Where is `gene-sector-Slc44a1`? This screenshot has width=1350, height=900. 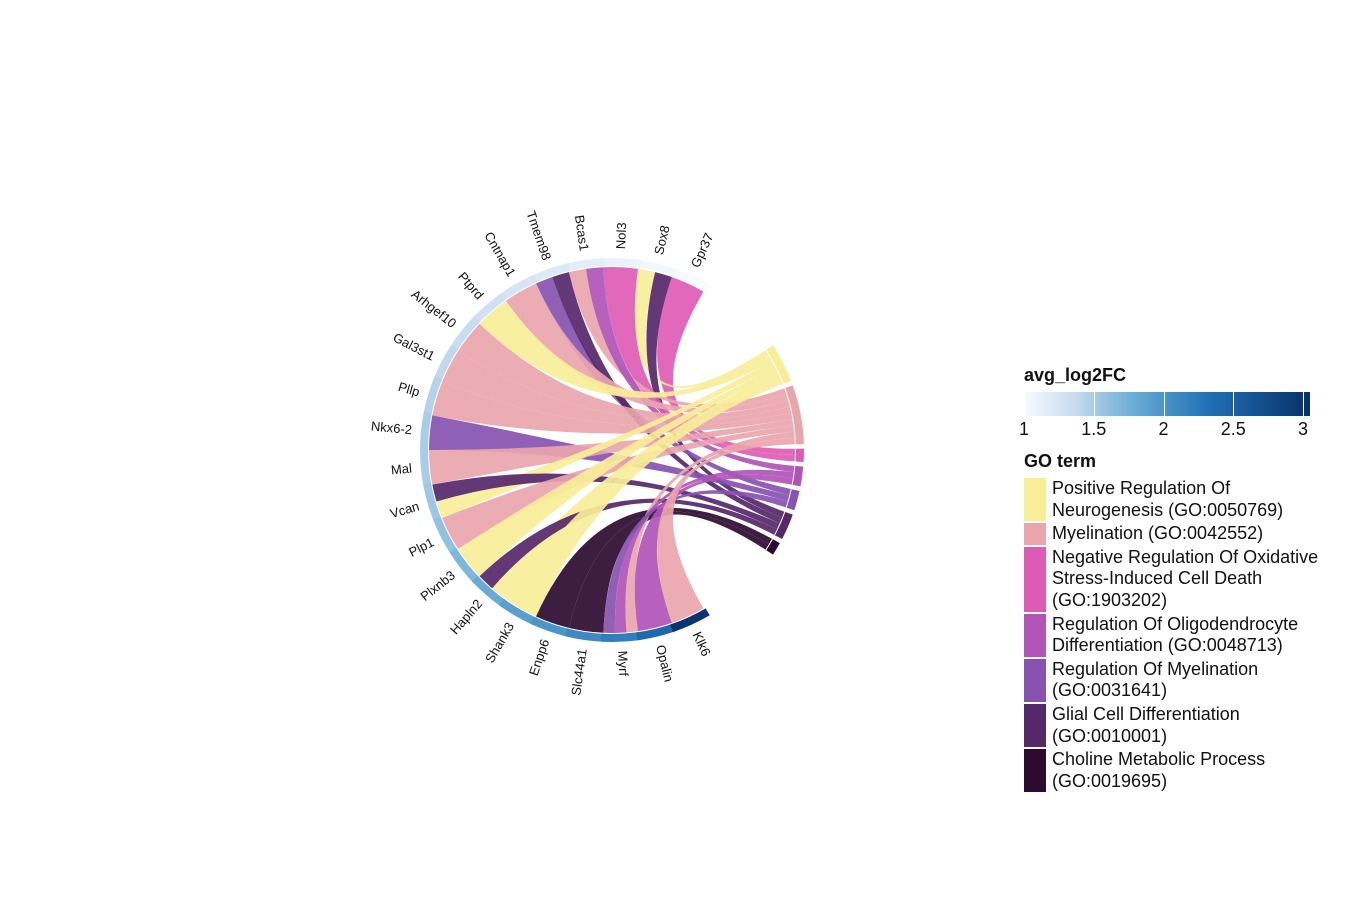 gene-sector-Slc44a1 is located at coordinates (585, 635).